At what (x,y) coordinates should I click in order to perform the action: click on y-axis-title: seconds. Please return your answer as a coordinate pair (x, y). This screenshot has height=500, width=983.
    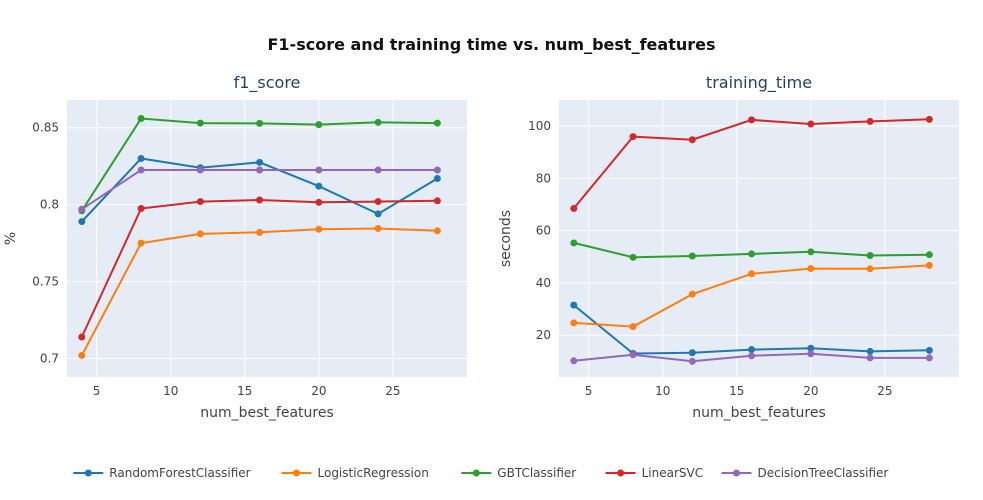
    Looking at the image, I should click on (506, 238).